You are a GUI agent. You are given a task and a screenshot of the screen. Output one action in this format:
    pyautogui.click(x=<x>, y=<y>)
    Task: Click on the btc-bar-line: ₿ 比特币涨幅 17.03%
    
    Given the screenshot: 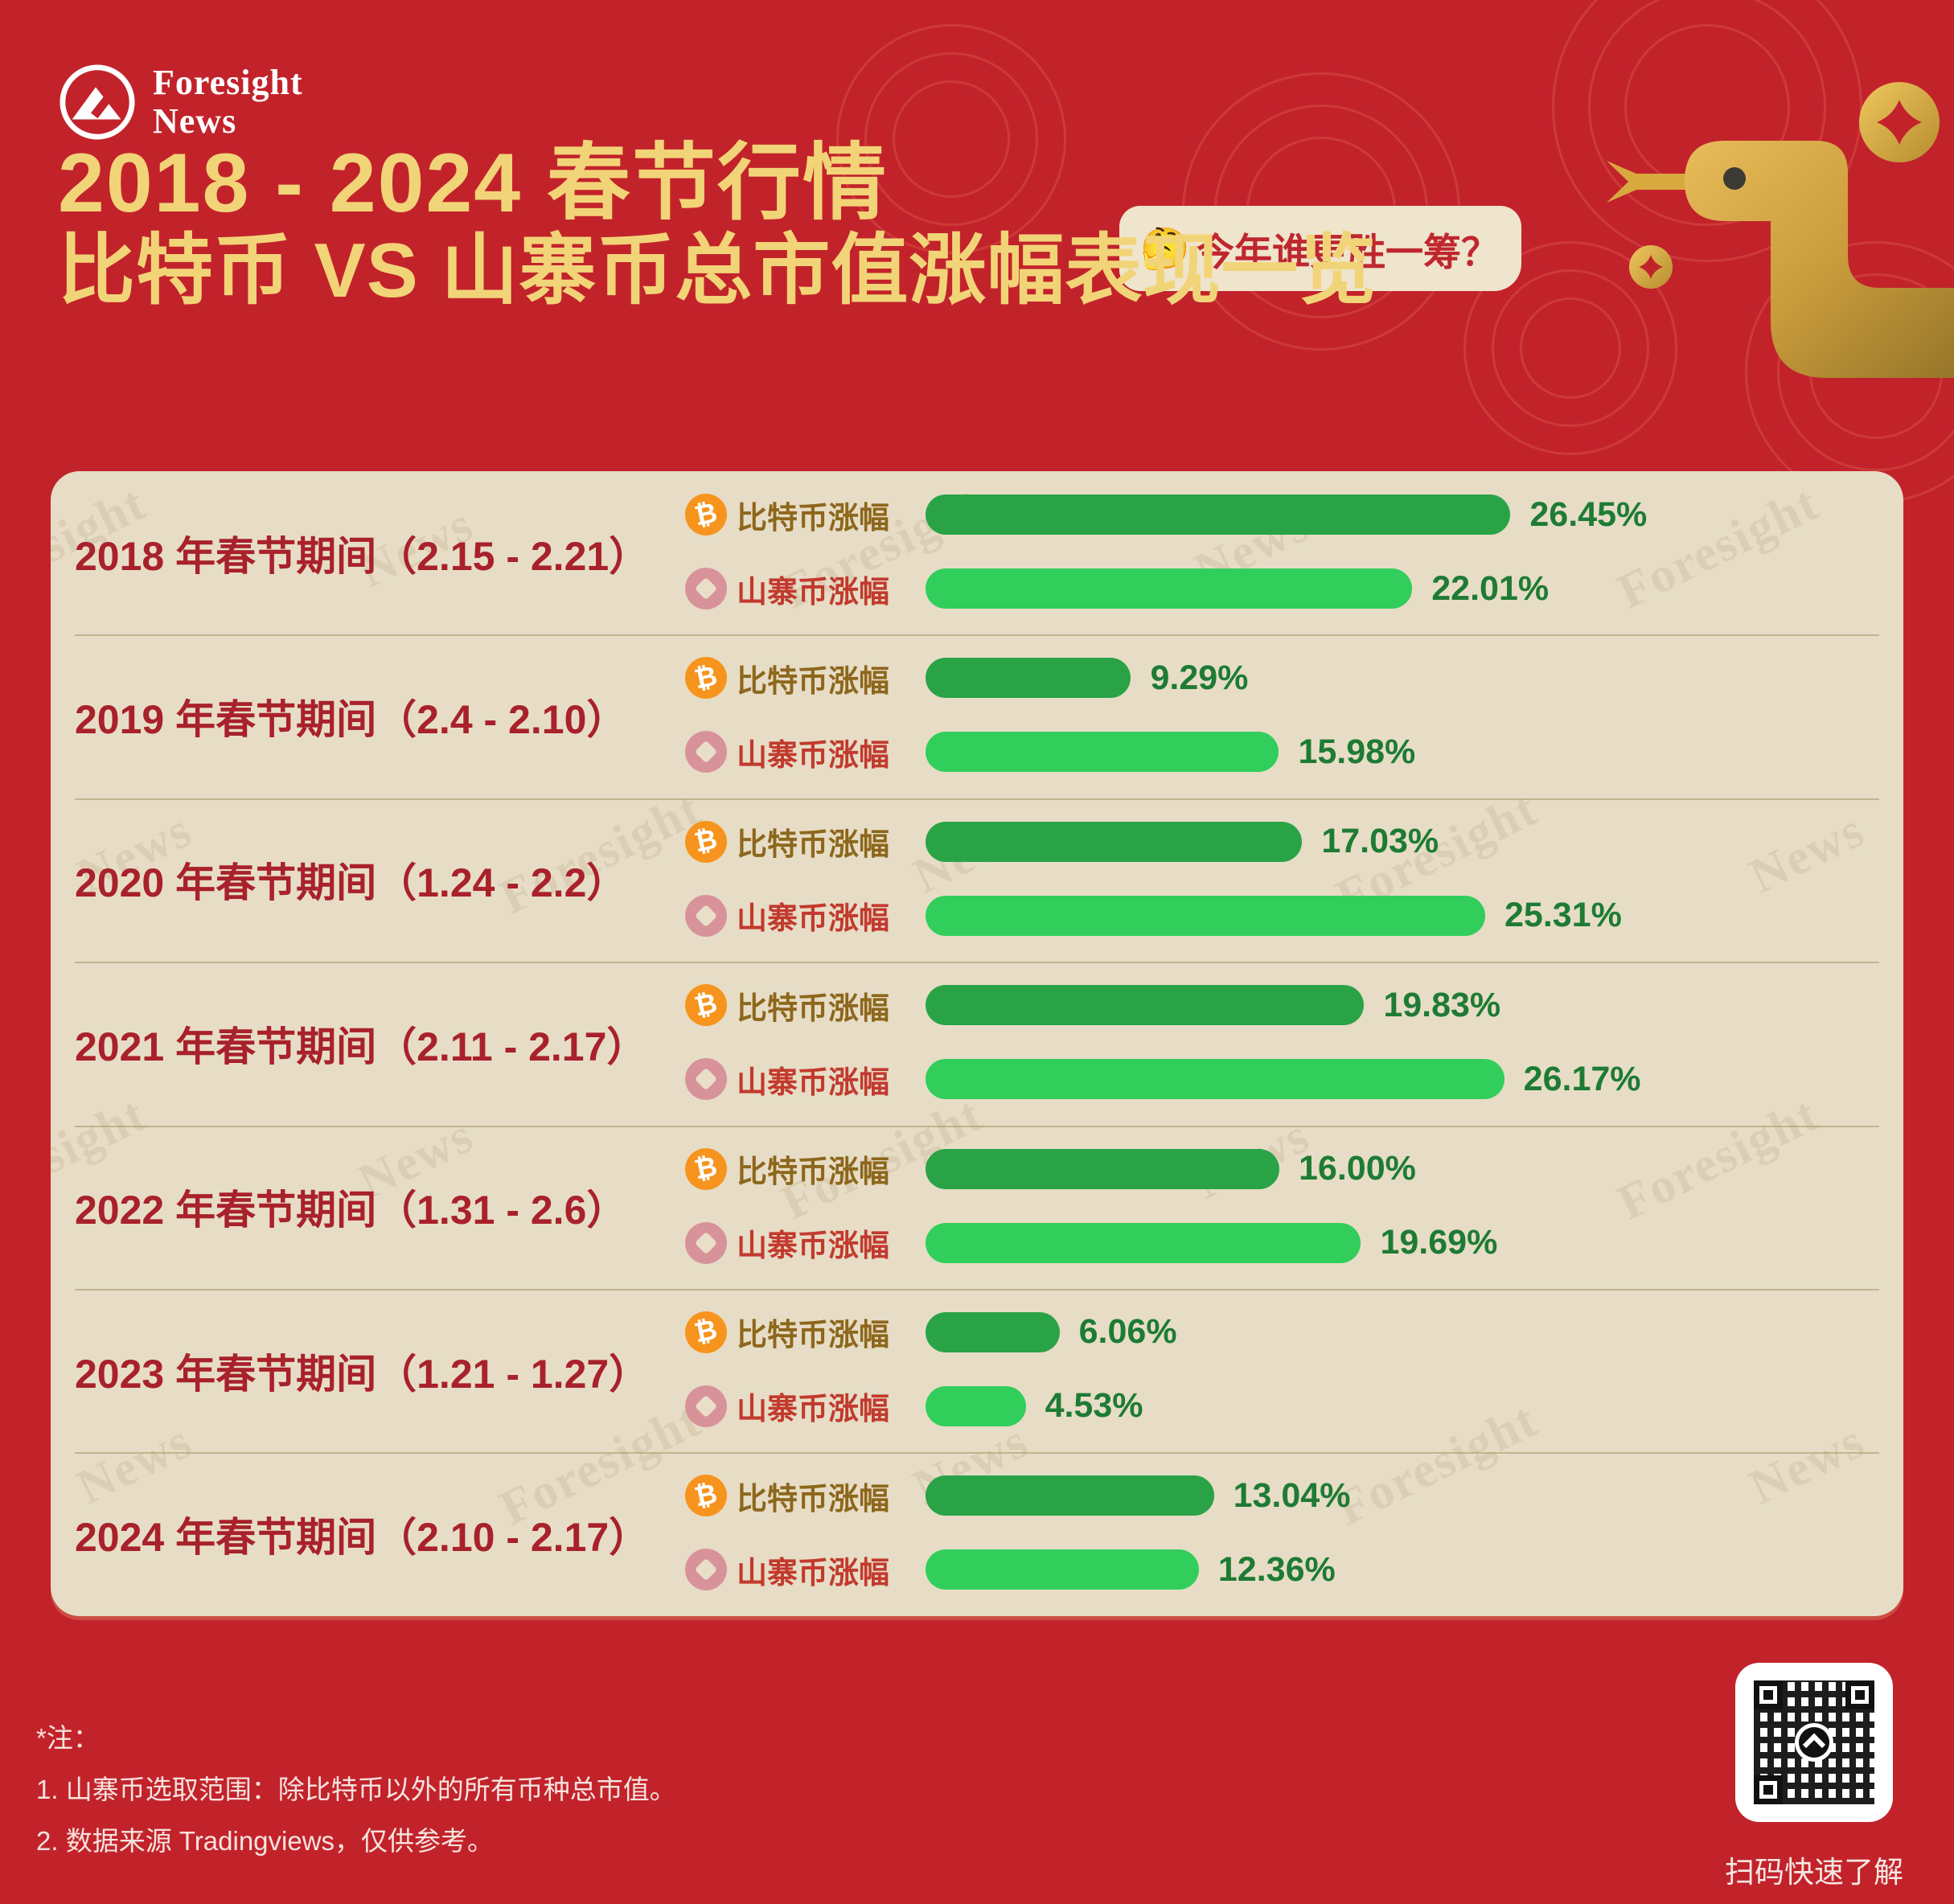 What is the action you would take?
    pyautogui.click(x=1062, y=842)
    